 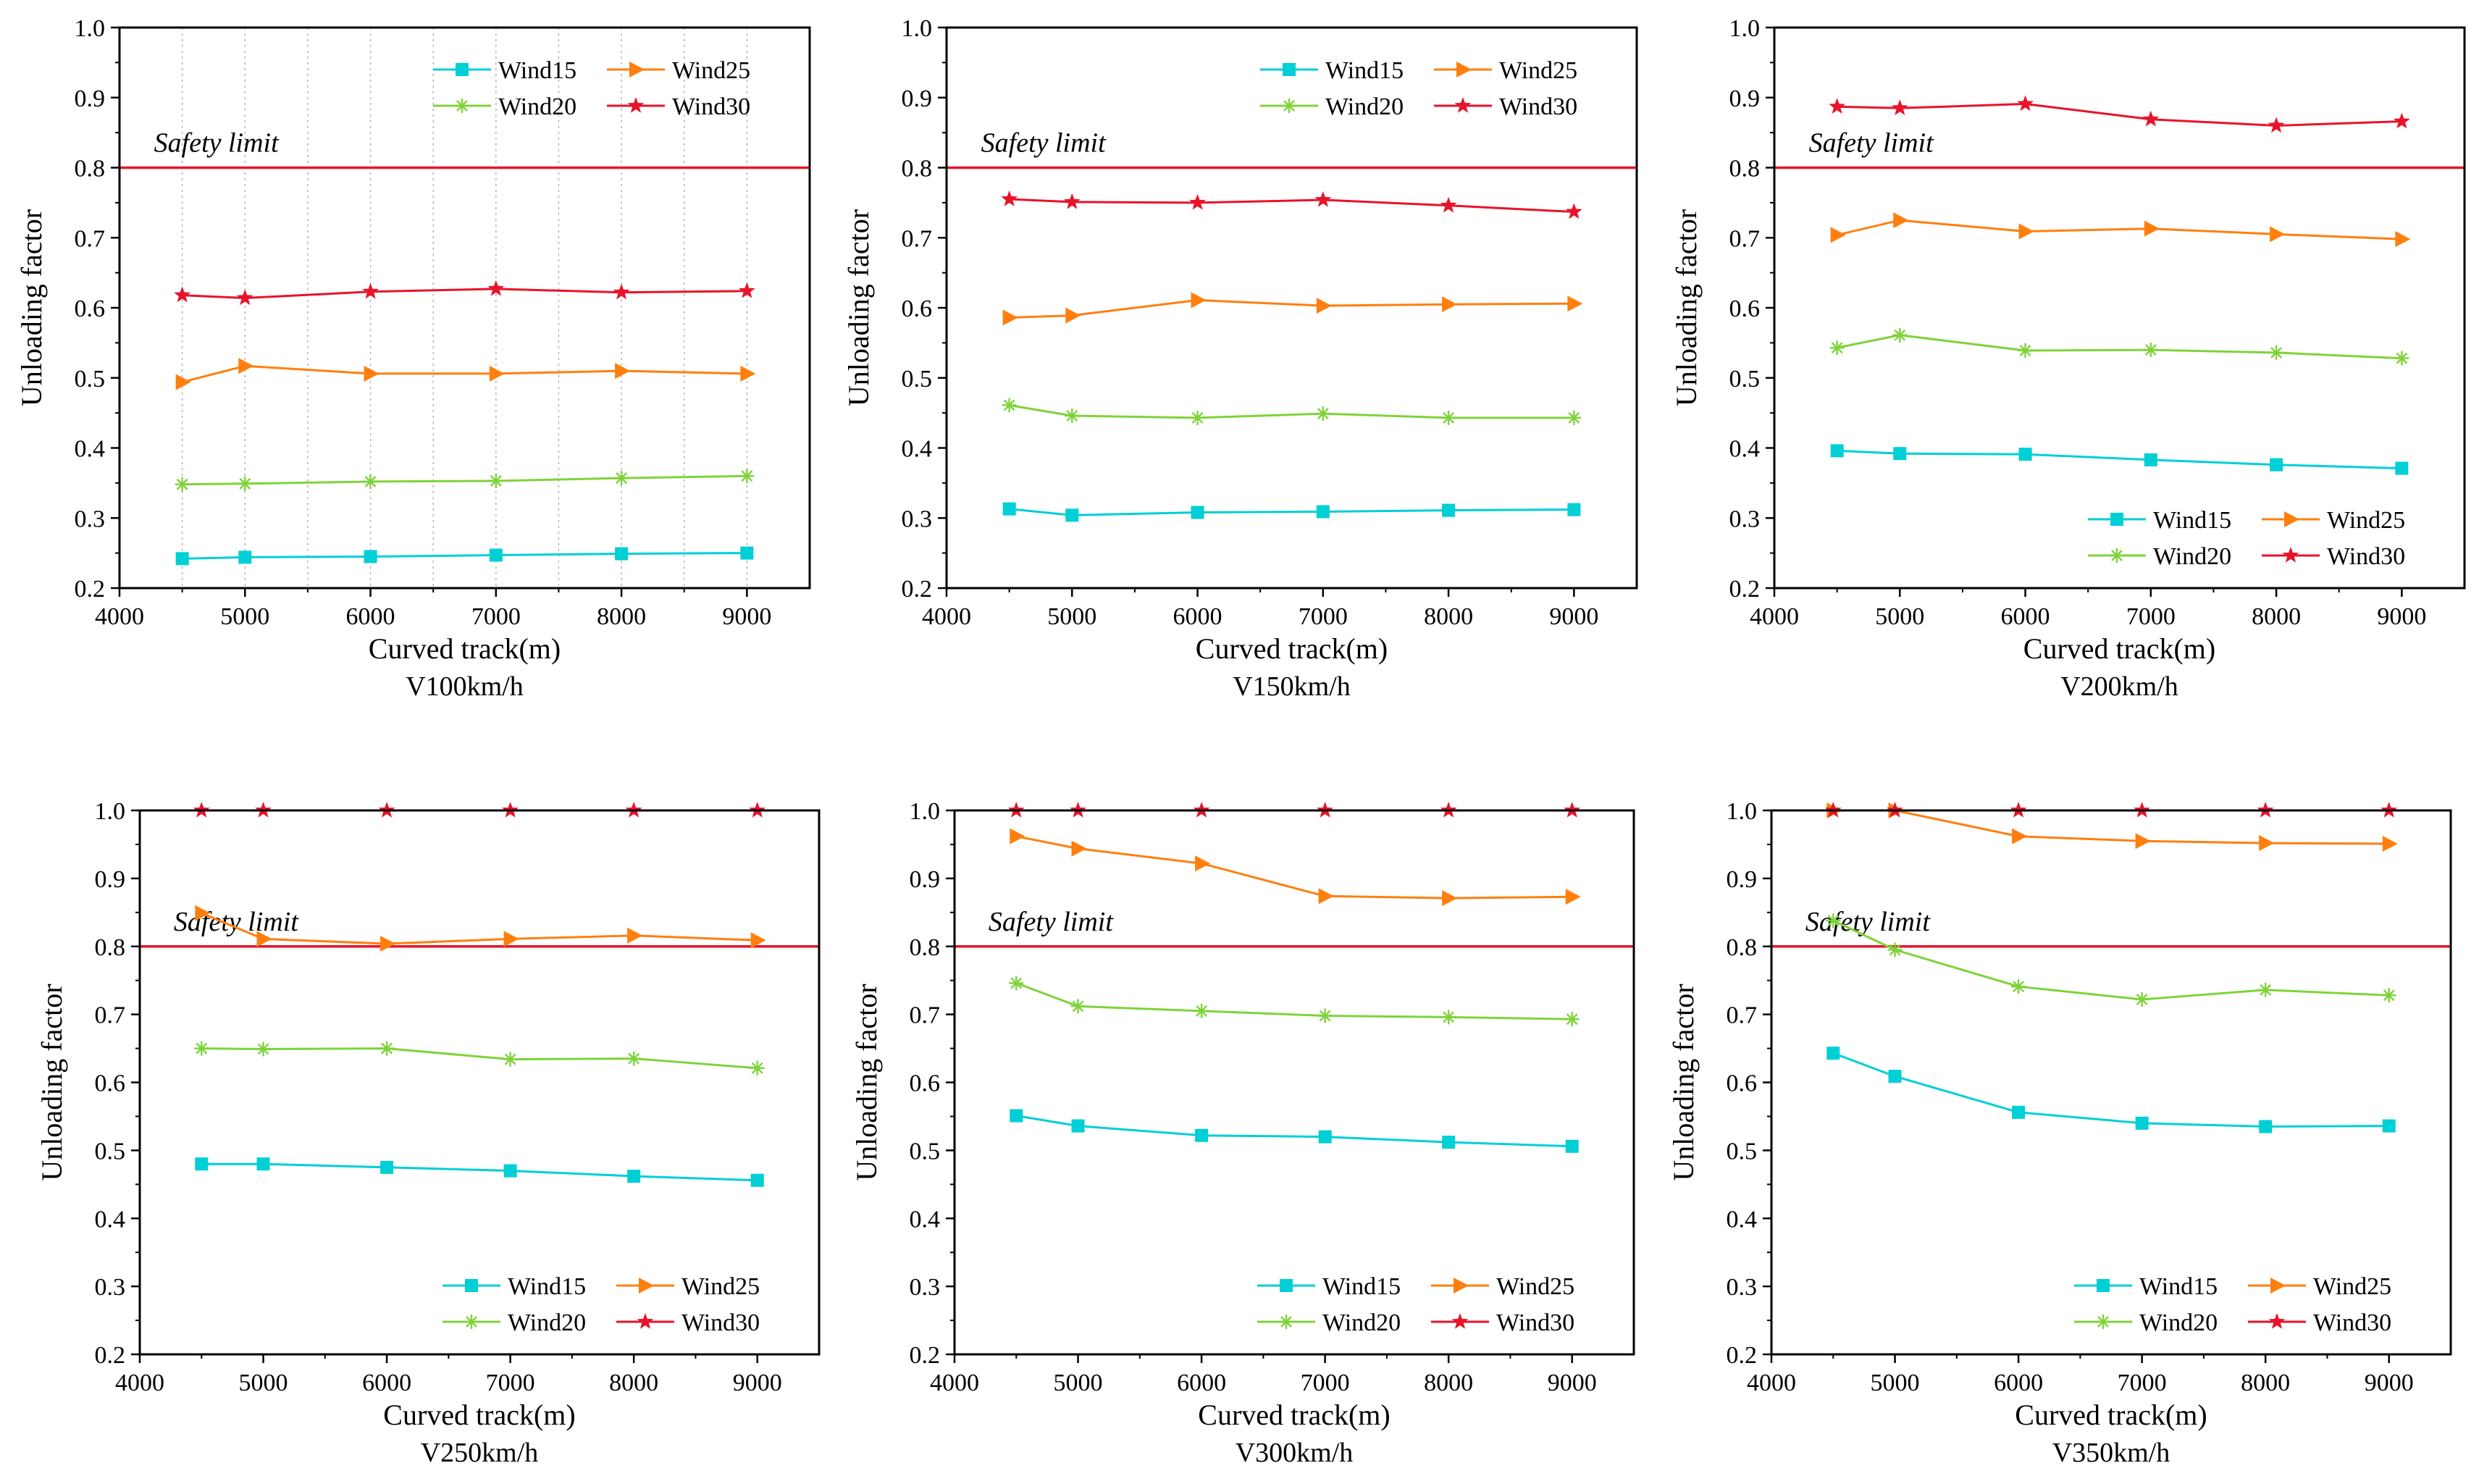 I want to click on y-tick-label: 1.0, so click(x=917, y=28).